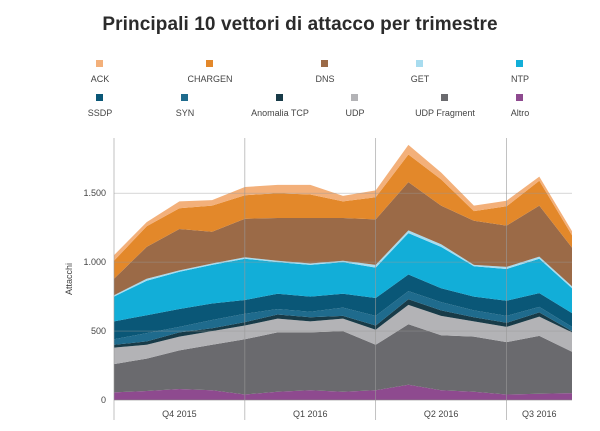  I want to click on series-area-udp-fragment, so click(343, 359).